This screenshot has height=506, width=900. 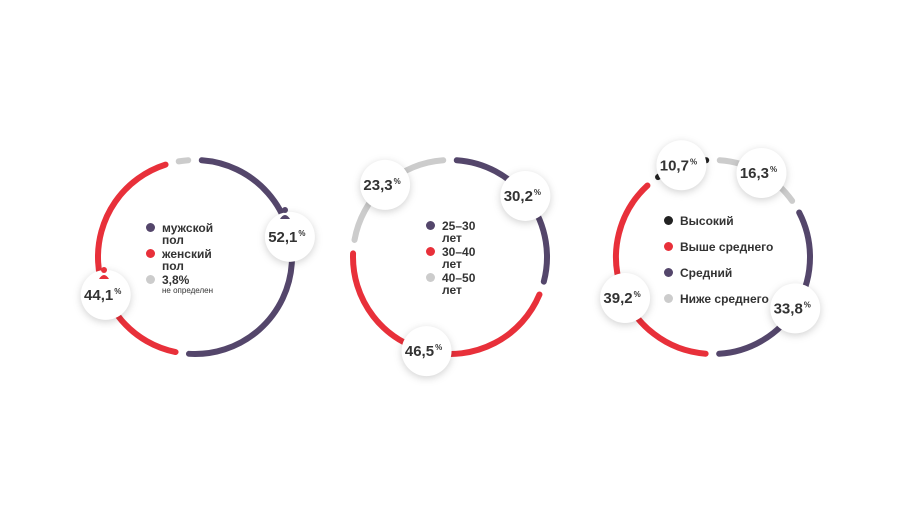 What do you see at coordinates (706, 273) in the screenshot?
I see `legend-label: Средний` at bounding box center [706, 273].